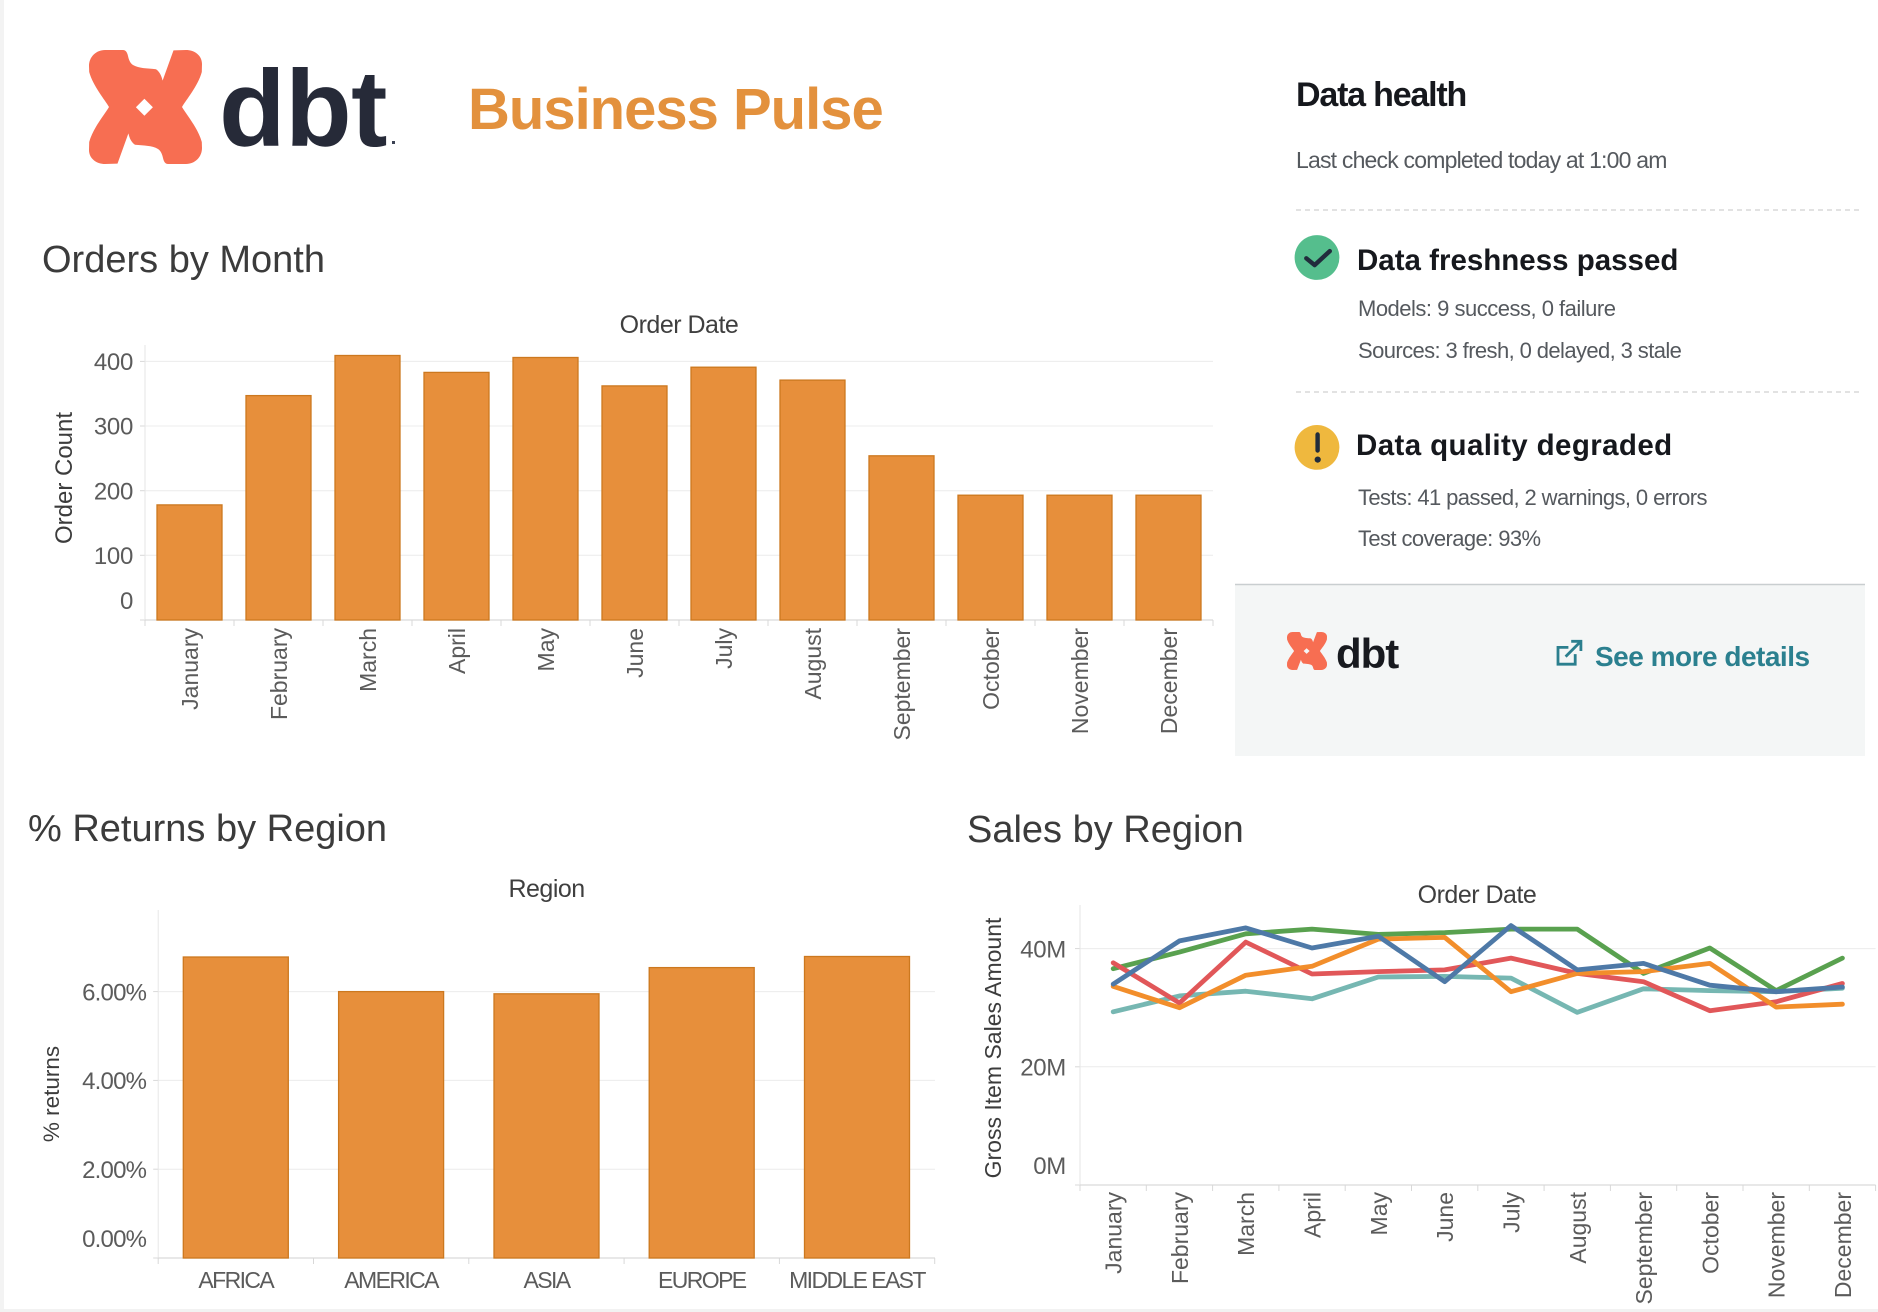 This screenshot has height=1312, width=1878. Describe the element at coordinates (675, 109) in the screenshot. I see `svg-text: Business Pulse` at that location.